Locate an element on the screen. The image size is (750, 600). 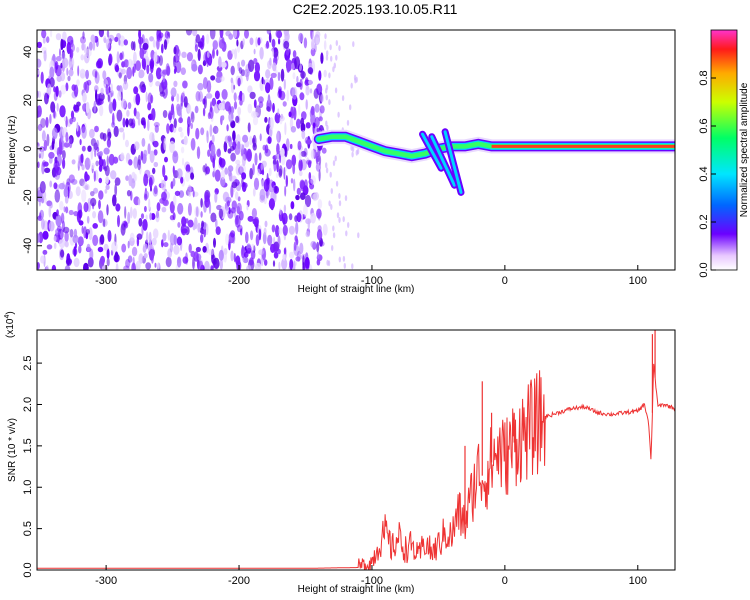
colorbar-tick-label: 0.2 is located at coordinates (704, 221).